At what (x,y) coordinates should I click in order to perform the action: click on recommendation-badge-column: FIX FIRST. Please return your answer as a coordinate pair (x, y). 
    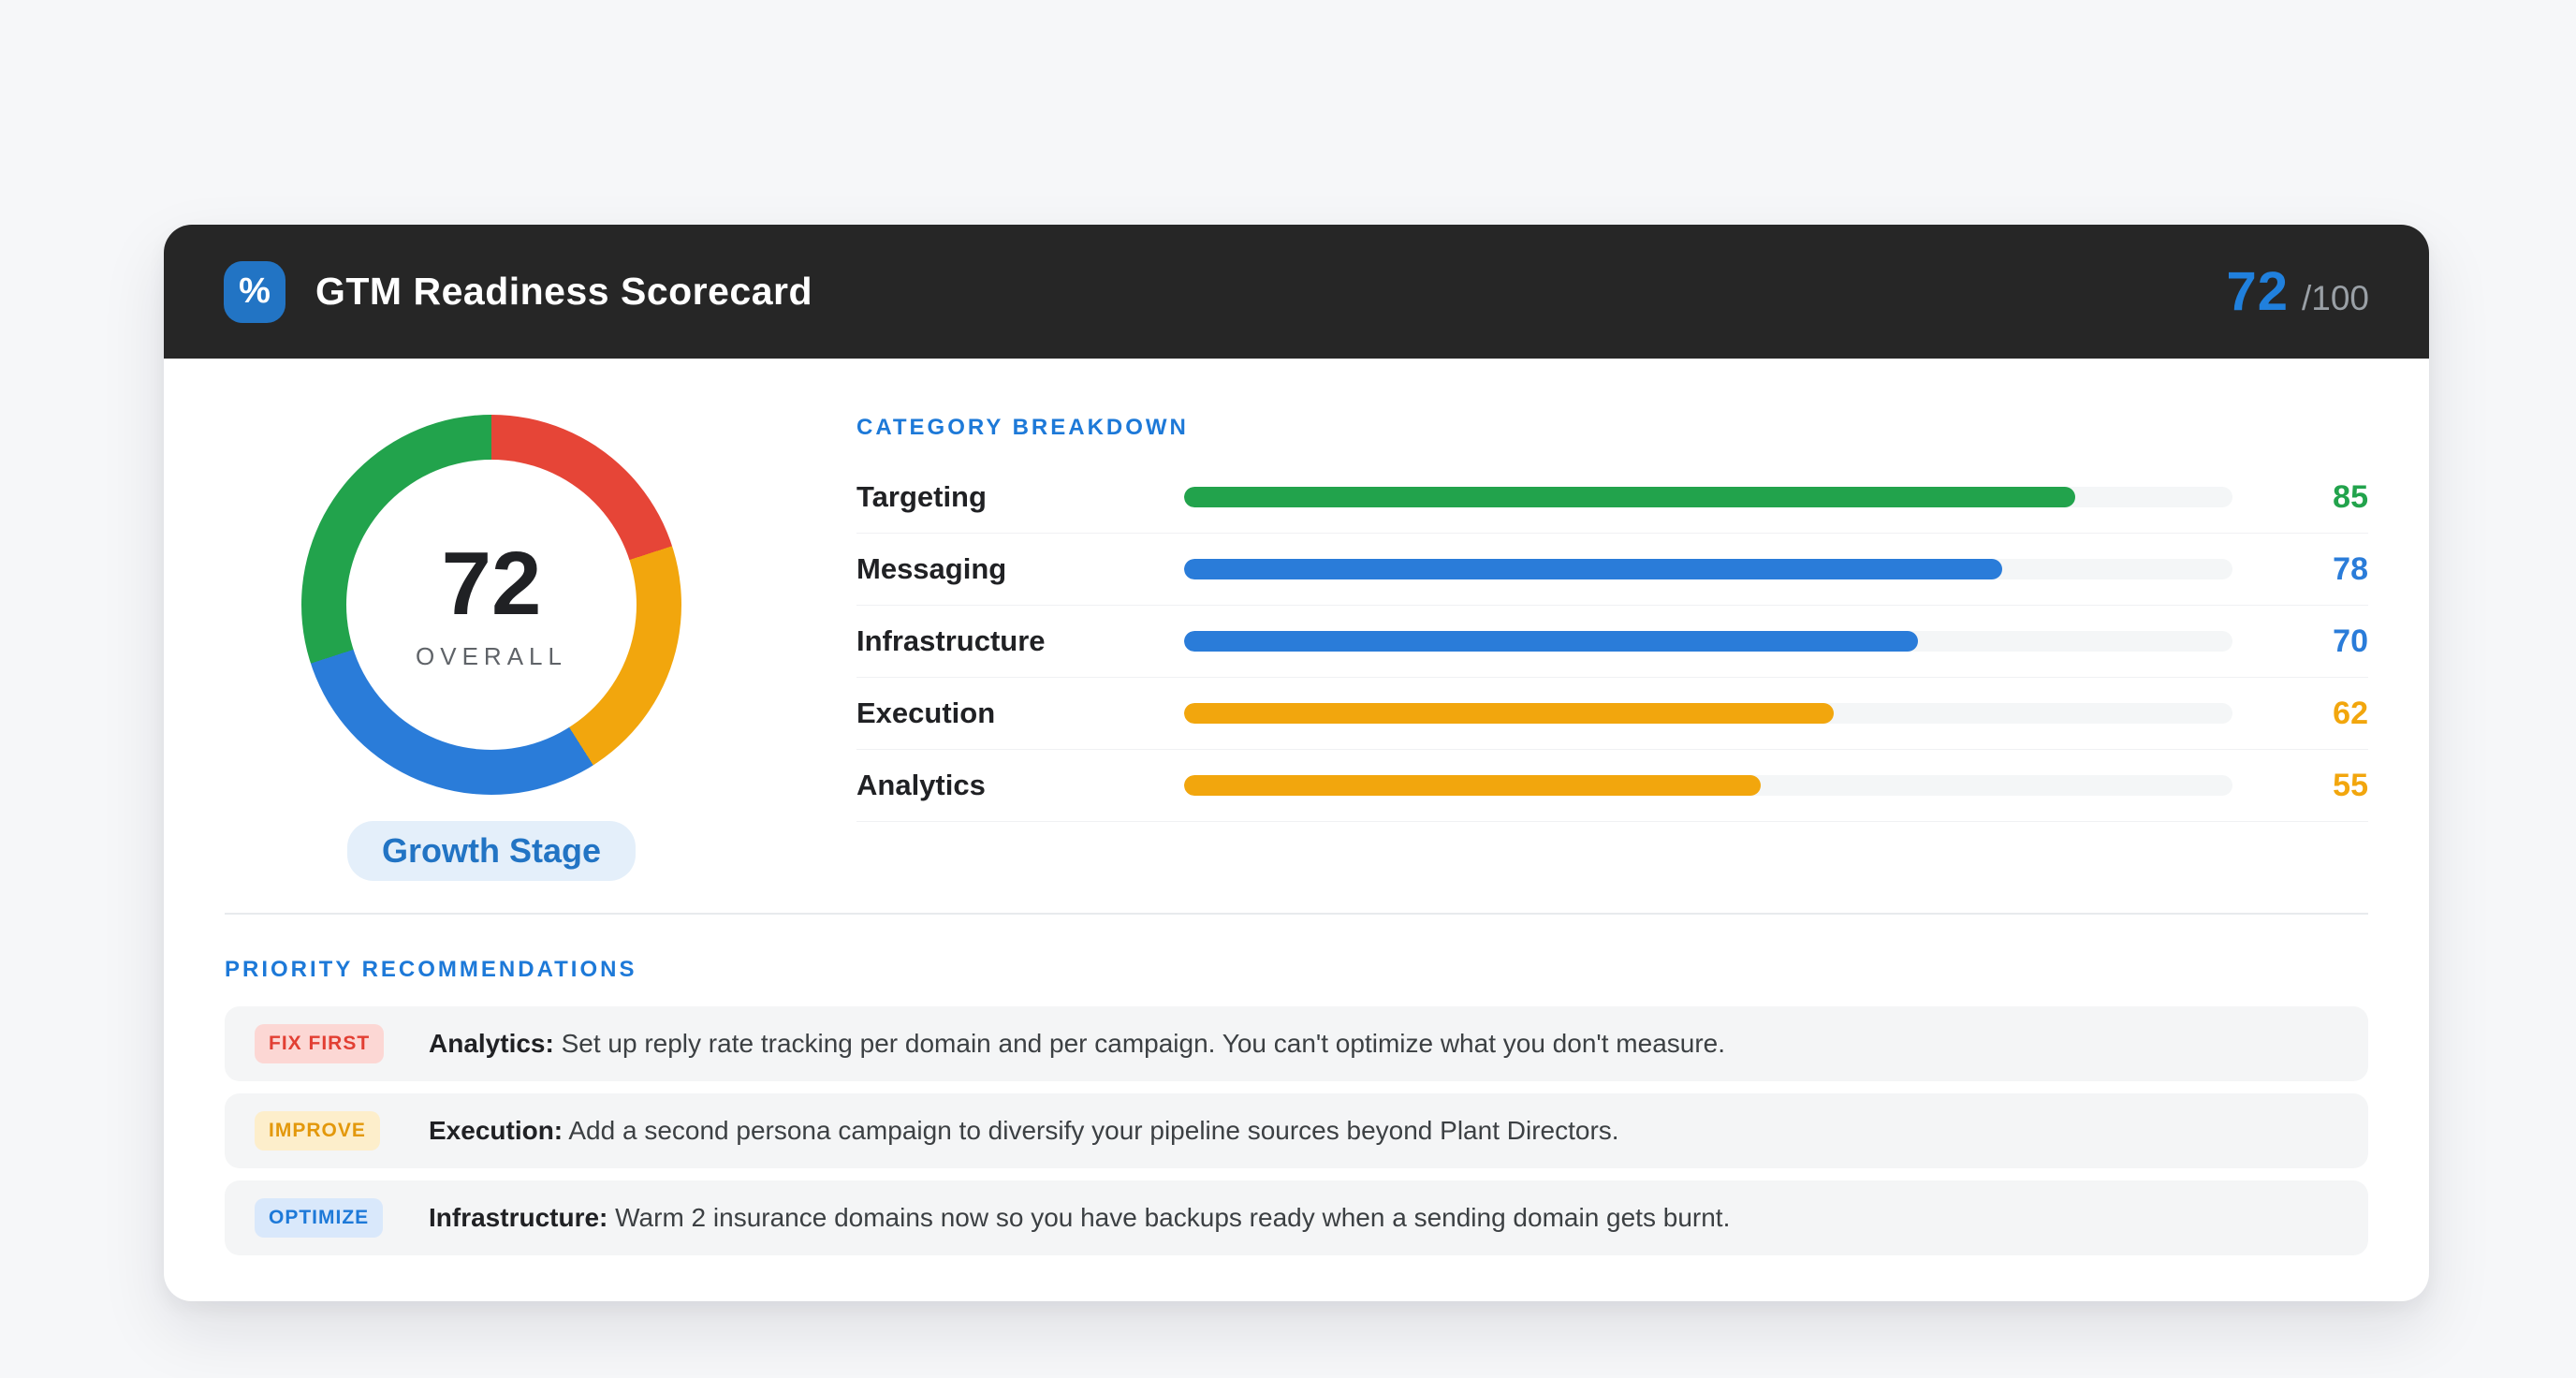
    Looking at the image, I should click on (326, 1043).